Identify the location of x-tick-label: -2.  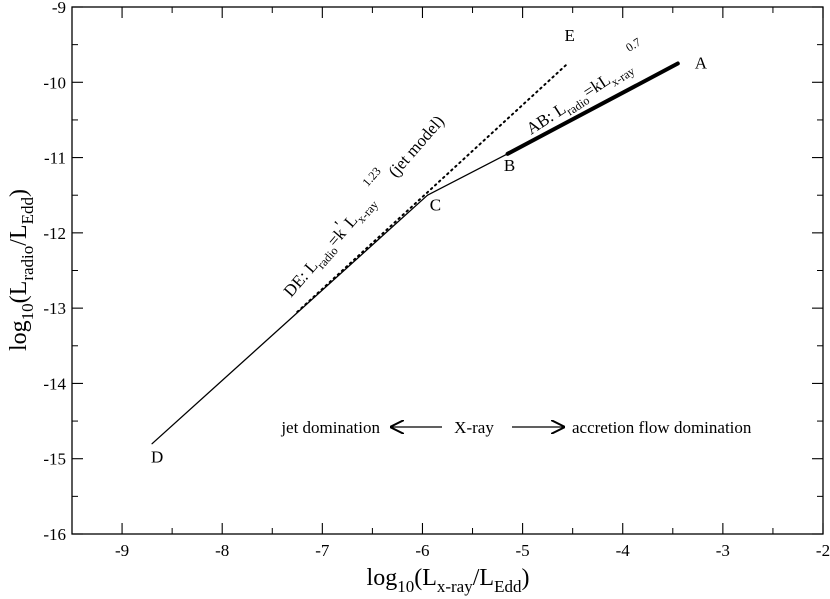
(823, 550).